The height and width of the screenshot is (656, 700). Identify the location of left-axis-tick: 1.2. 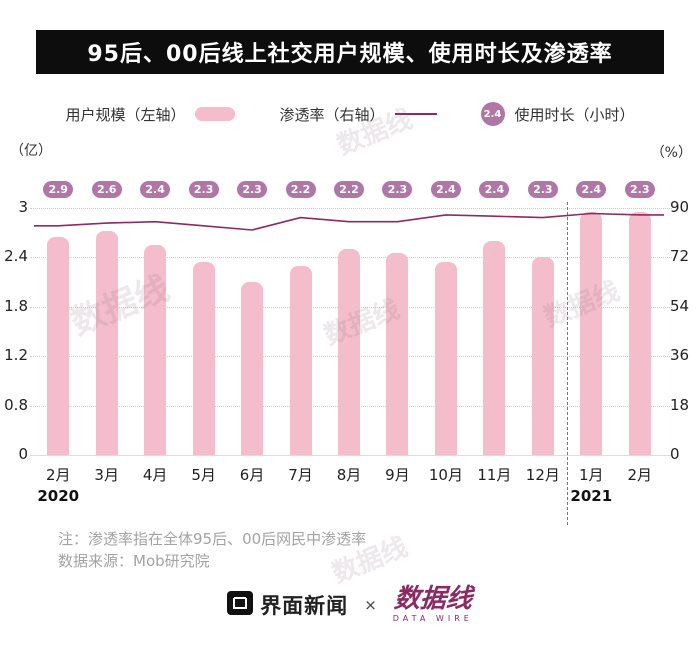
(16, 355).